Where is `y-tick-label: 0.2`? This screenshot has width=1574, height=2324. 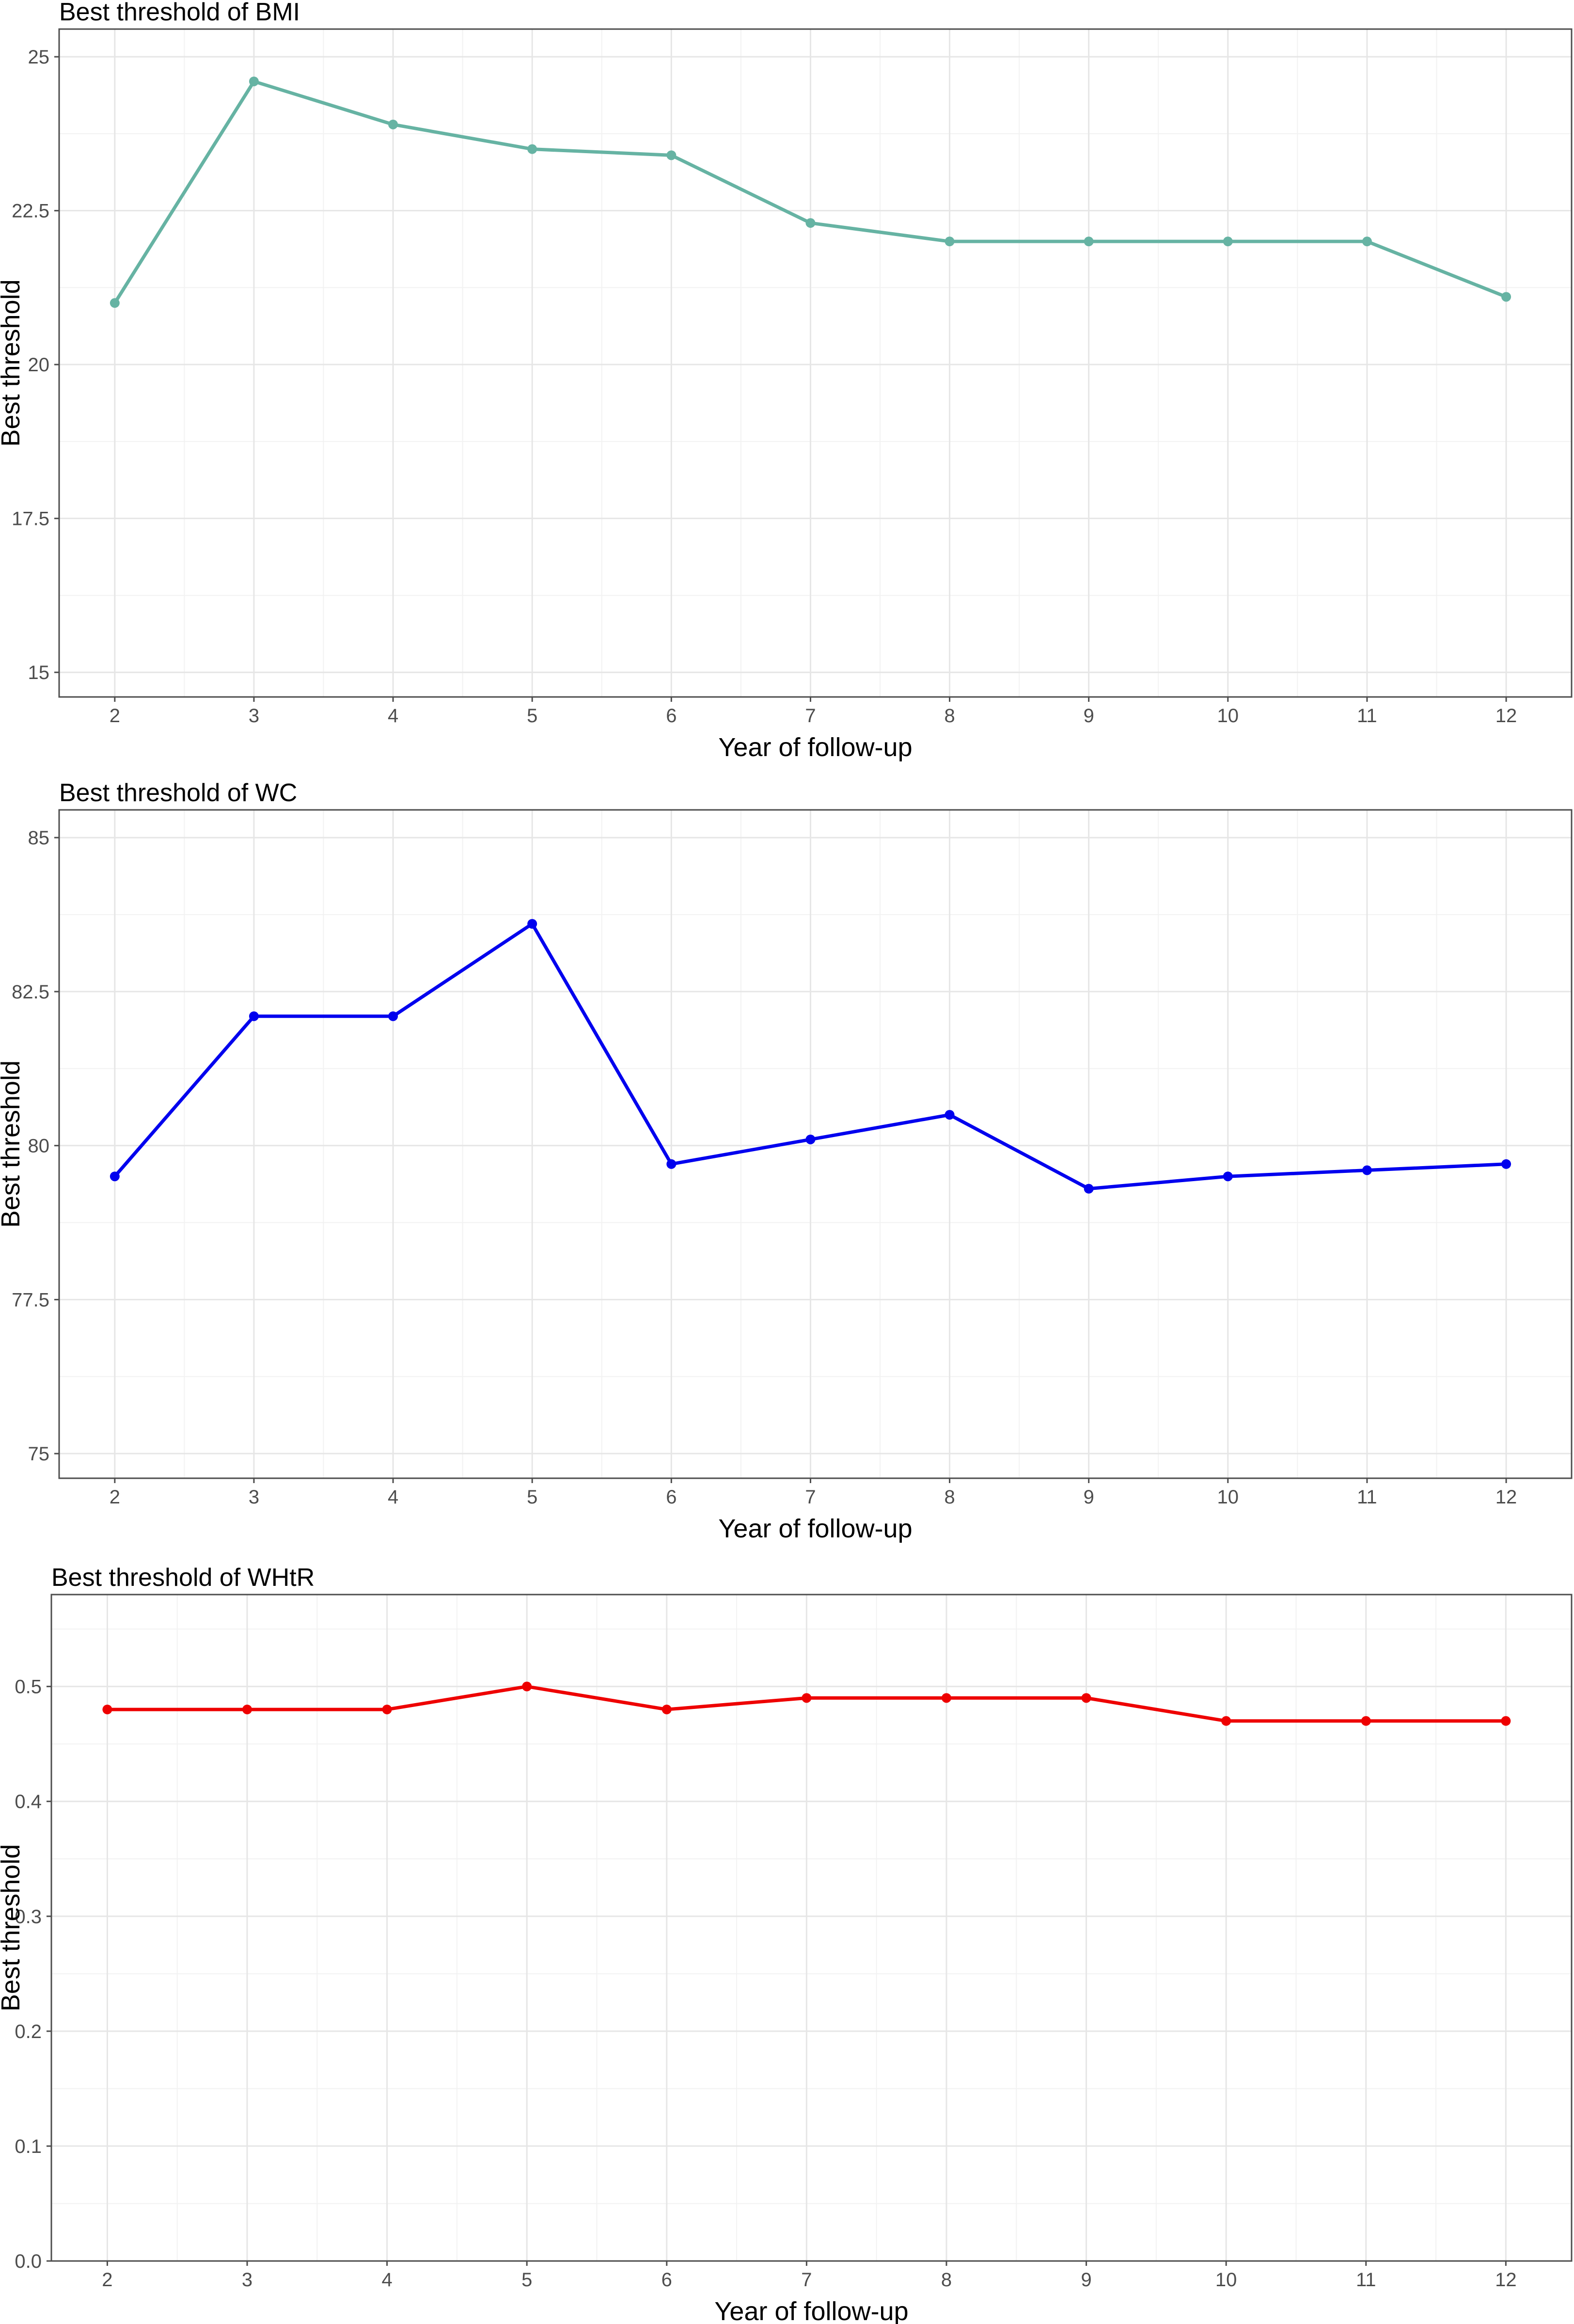
y-tick-label: 0.2 is located at coordinates (29, 2031).